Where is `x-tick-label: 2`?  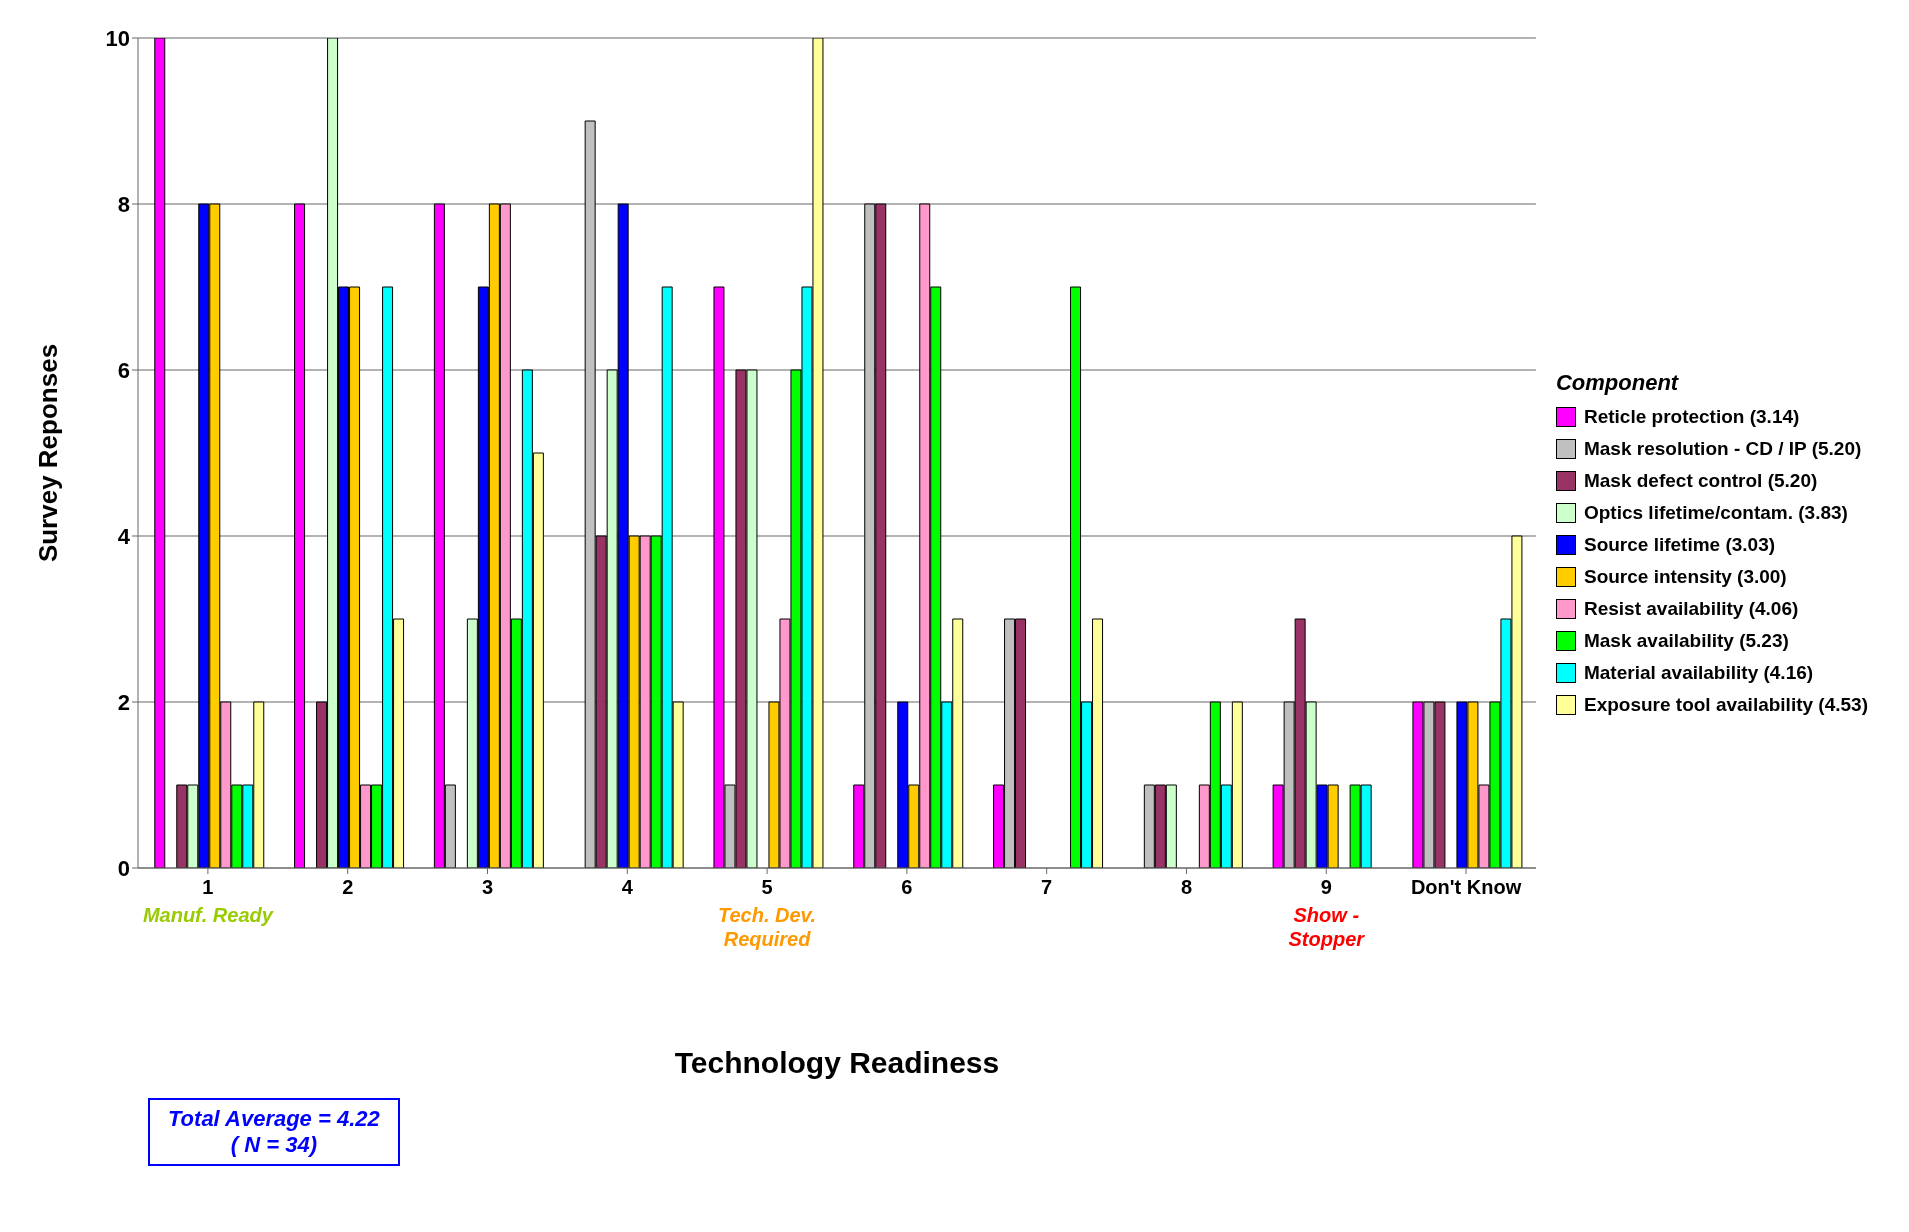
x-tick-label: 2 is located at coordinates (348, 887).